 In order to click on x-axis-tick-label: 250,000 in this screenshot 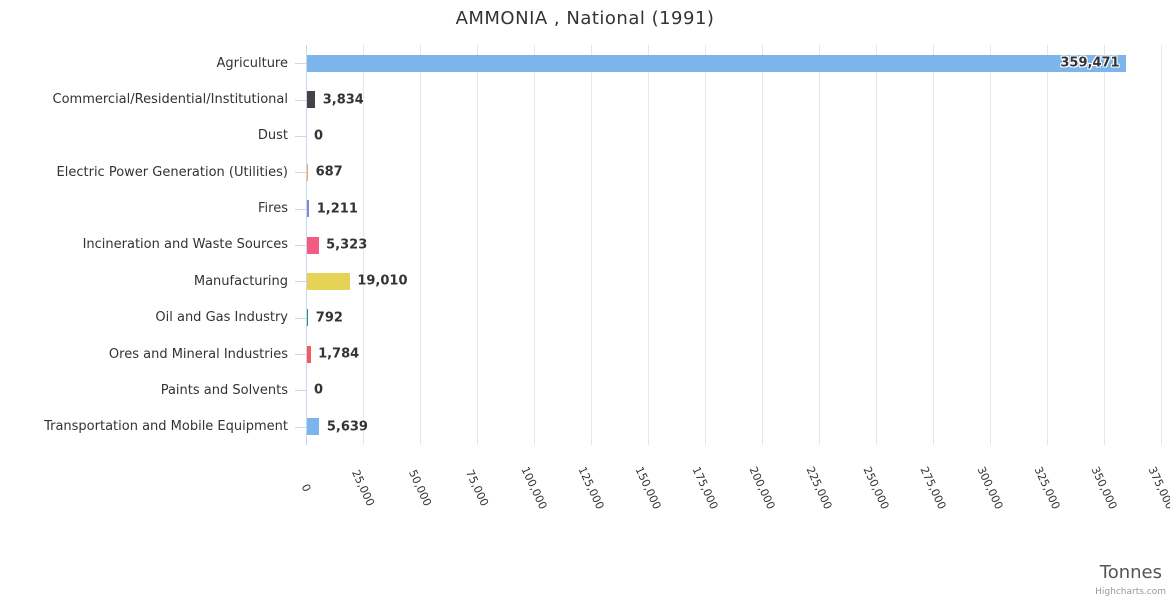, I will do `click(876, 488)`.